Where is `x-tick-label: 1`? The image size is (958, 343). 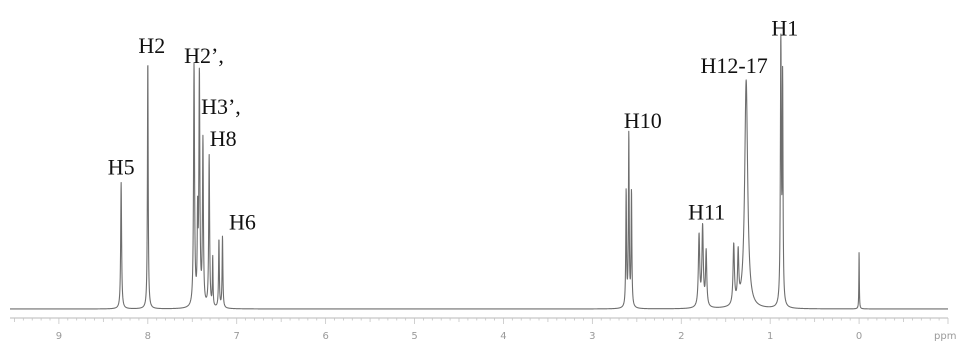 x-tick-label: 1 is located at coordinates (770, 336).